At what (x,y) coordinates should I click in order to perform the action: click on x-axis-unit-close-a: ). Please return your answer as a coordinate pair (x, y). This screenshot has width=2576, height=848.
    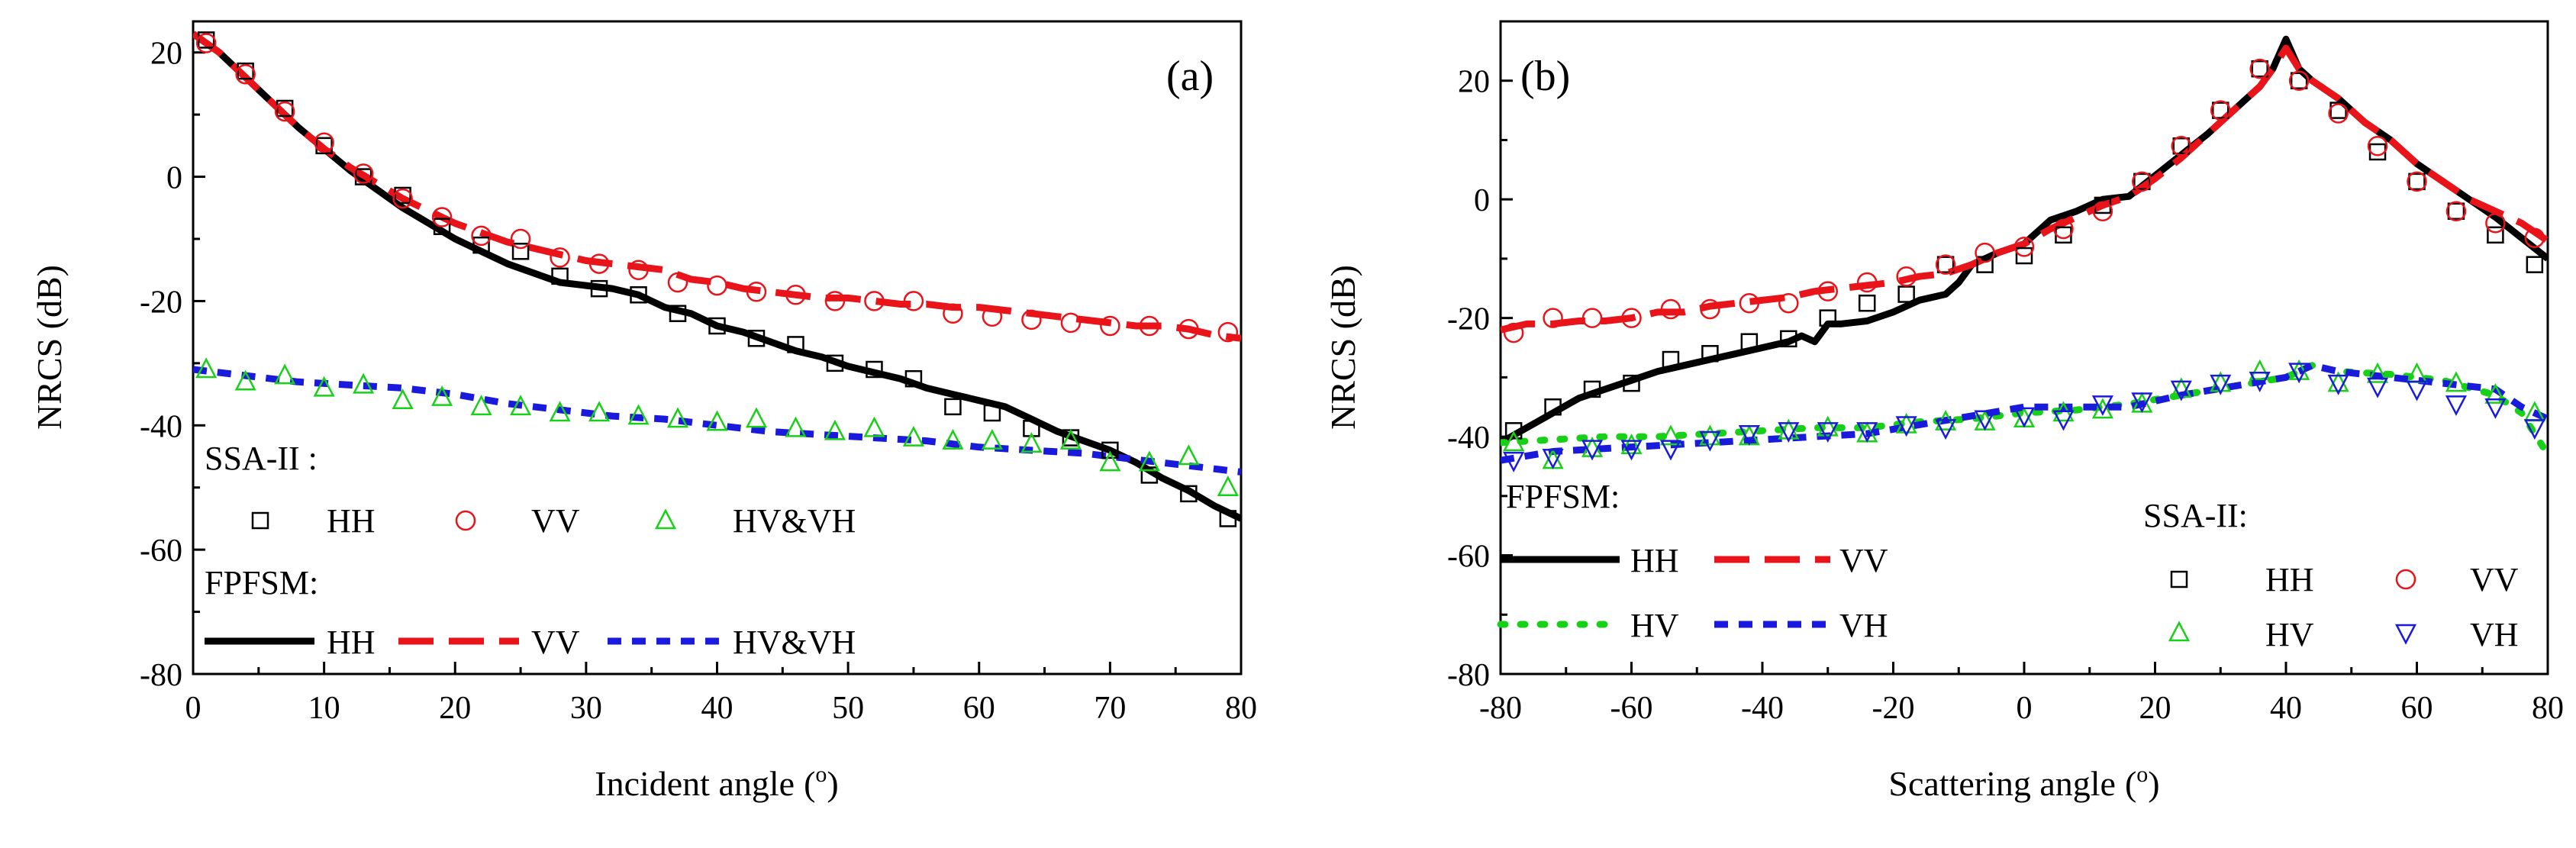
    Looking at the image, I should click on (832, 784).